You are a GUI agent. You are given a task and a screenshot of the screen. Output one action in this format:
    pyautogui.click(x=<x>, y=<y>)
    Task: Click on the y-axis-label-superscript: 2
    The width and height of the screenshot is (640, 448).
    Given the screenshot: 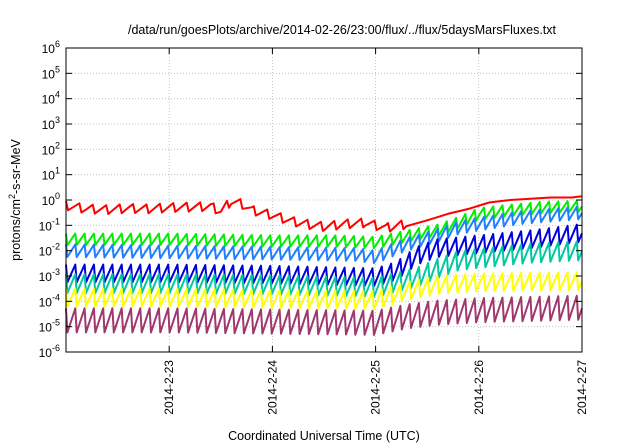 What is the action you would take?
    pyautogui.click(x=12, y=196)
    